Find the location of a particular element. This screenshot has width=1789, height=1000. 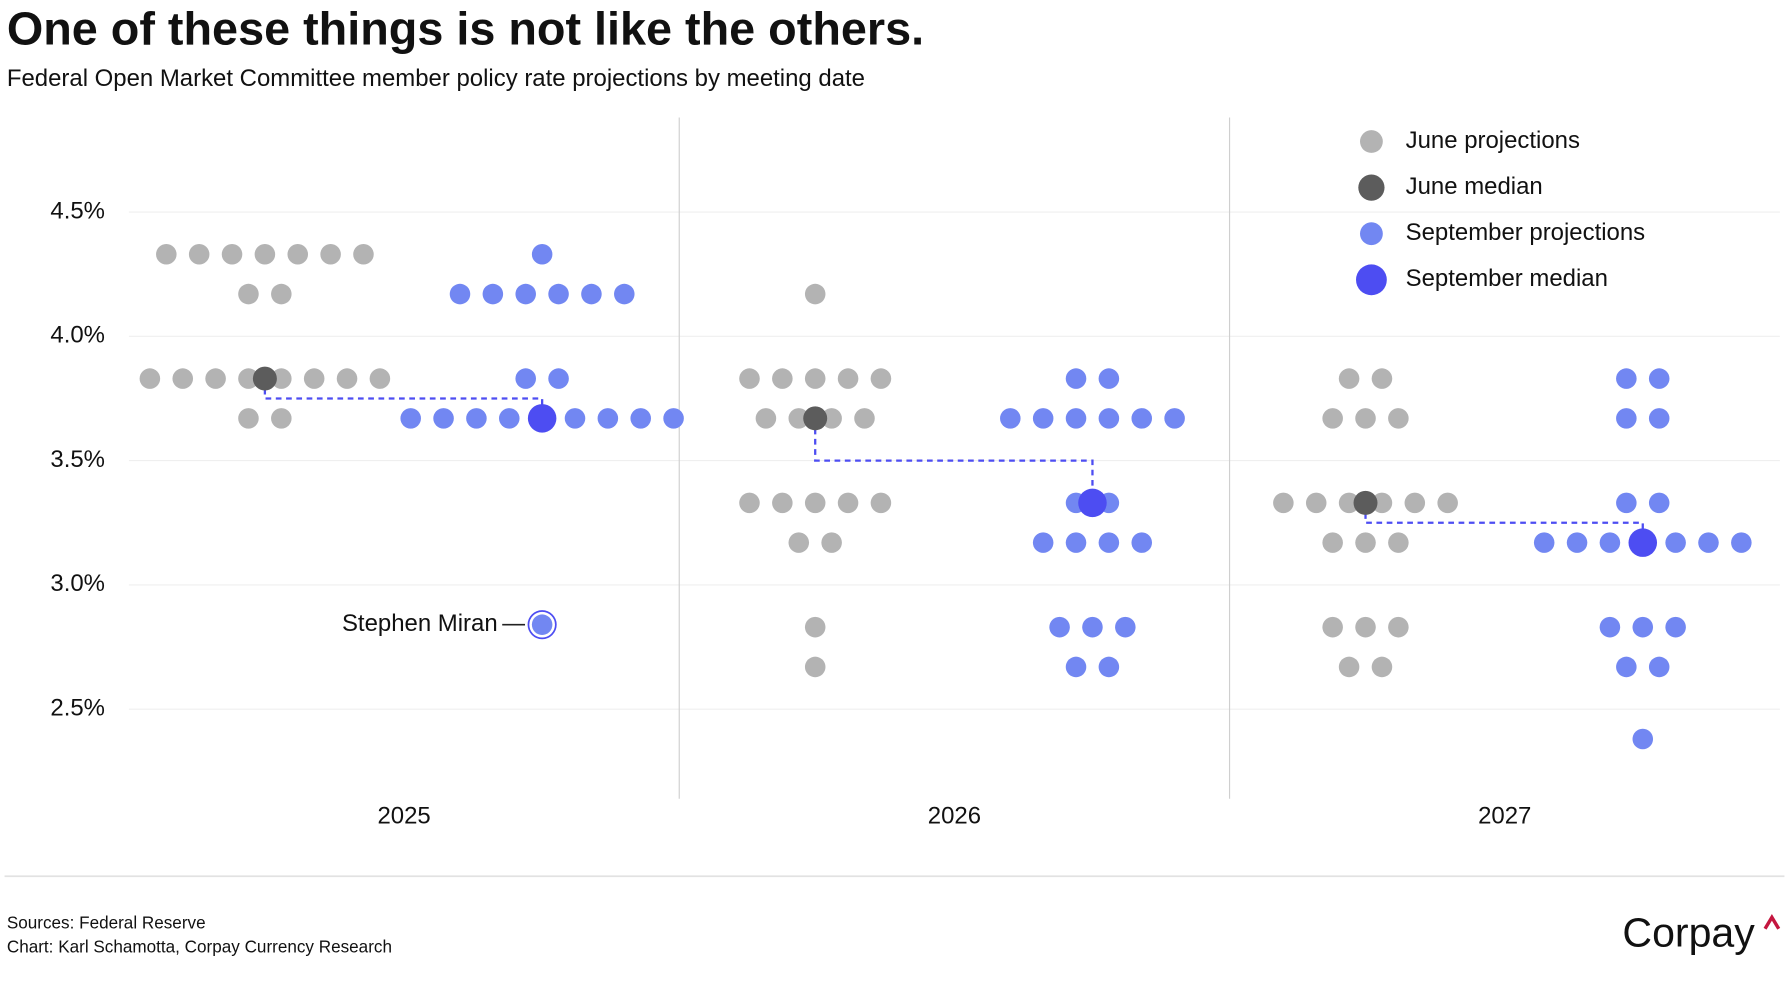

logo: Corpay is located at coordinates (1688, 932).